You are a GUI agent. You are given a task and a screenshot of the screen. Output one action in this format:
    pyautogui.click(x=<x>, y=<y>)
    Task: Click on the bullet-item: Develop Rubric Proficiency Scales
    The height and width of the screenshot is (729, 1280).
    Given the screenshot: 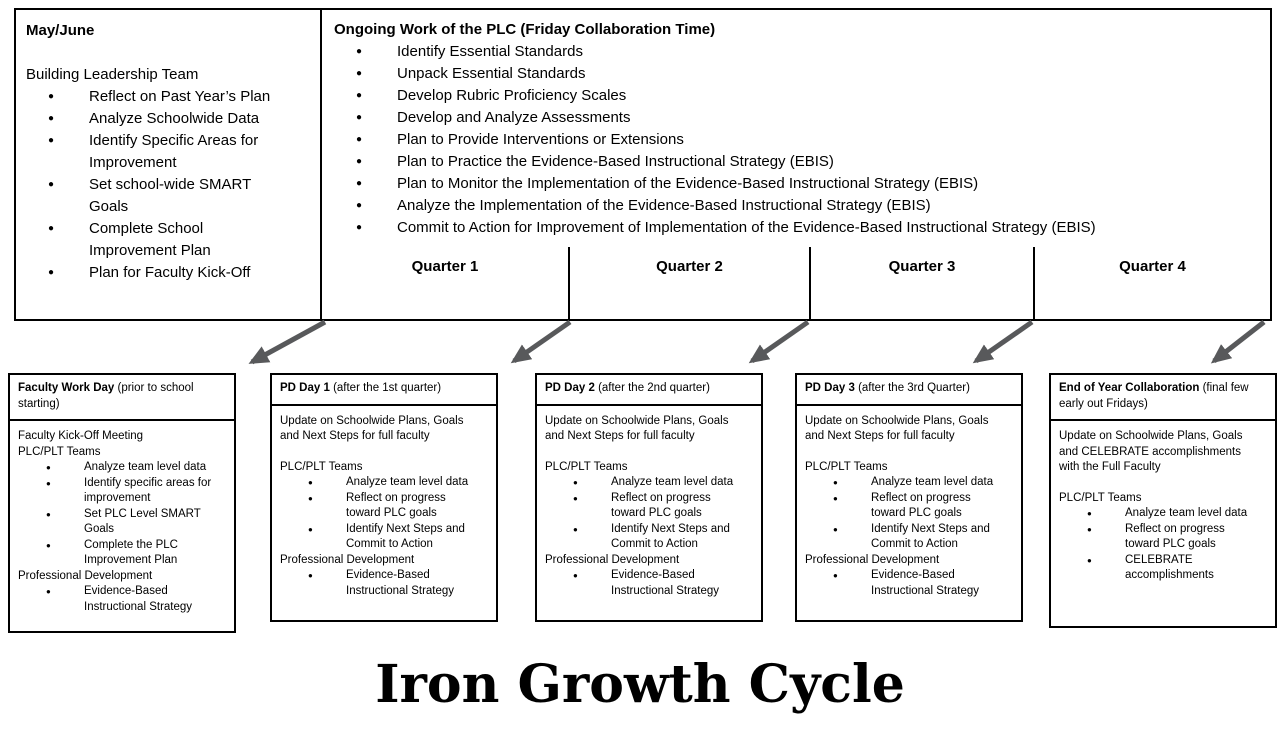 What is the action you would take?
    pyautogui.click(x=796, y=96)
    